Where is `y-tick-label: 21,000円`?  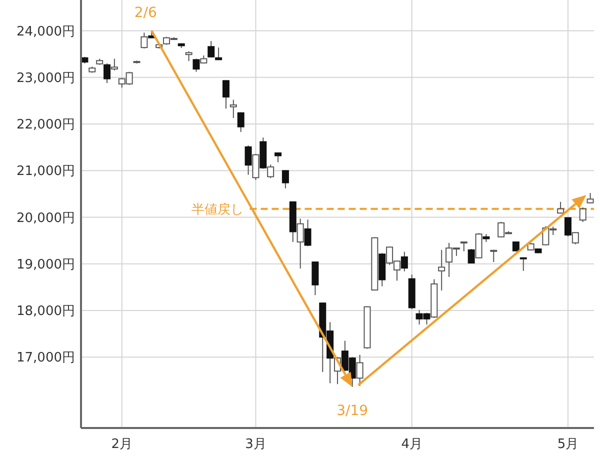 y-tick-label: 21,000円 is located at coordinates (45, 172).